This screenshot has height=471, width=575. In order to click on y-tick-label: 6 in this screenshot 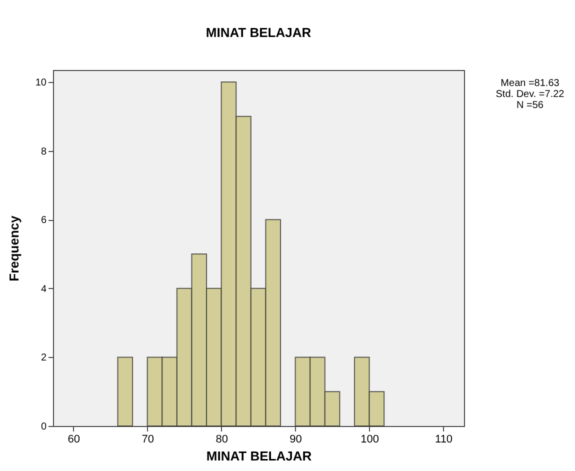, I will do `click(43, 220)`.